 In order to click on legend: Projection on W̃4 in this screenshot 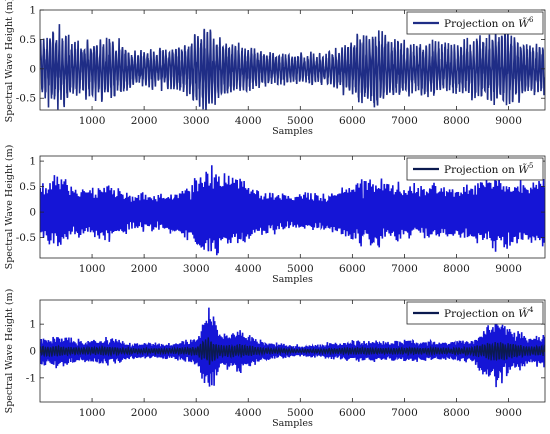, I will do `click(475, 313)`.